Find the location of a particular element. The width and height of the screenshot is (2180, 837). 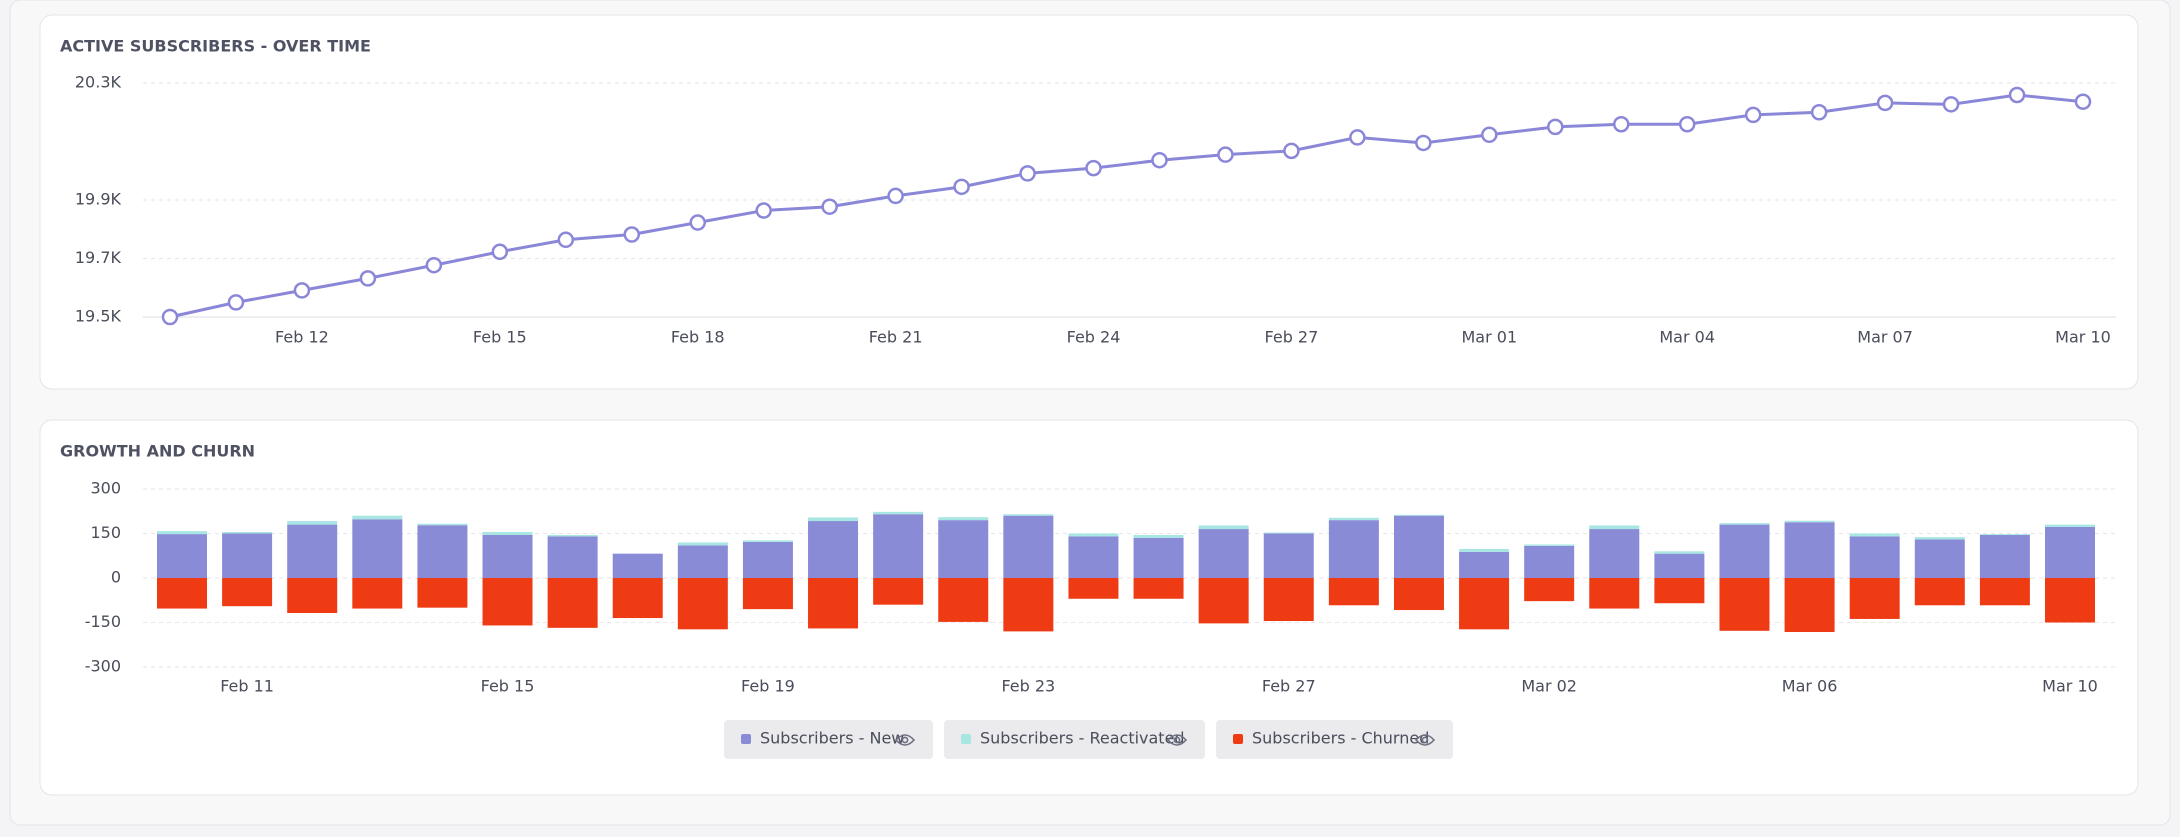

legend-item: Subscribers - New is located at coordinates (828, 739).